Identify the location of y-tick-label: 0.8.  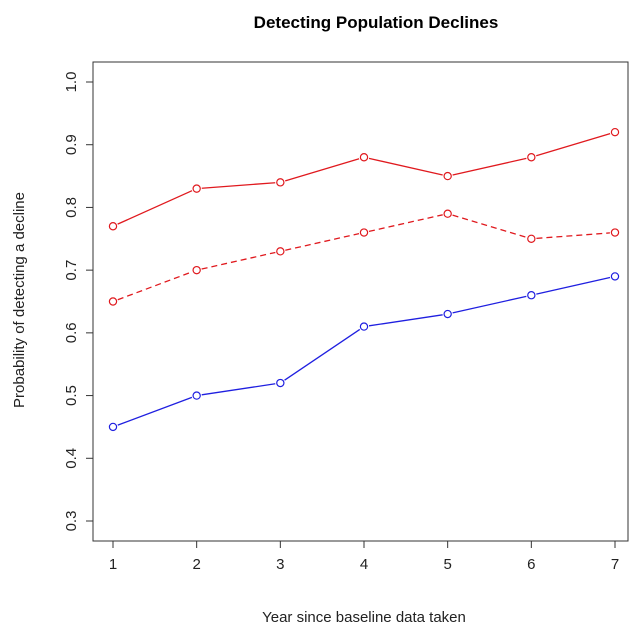
(71, 207).